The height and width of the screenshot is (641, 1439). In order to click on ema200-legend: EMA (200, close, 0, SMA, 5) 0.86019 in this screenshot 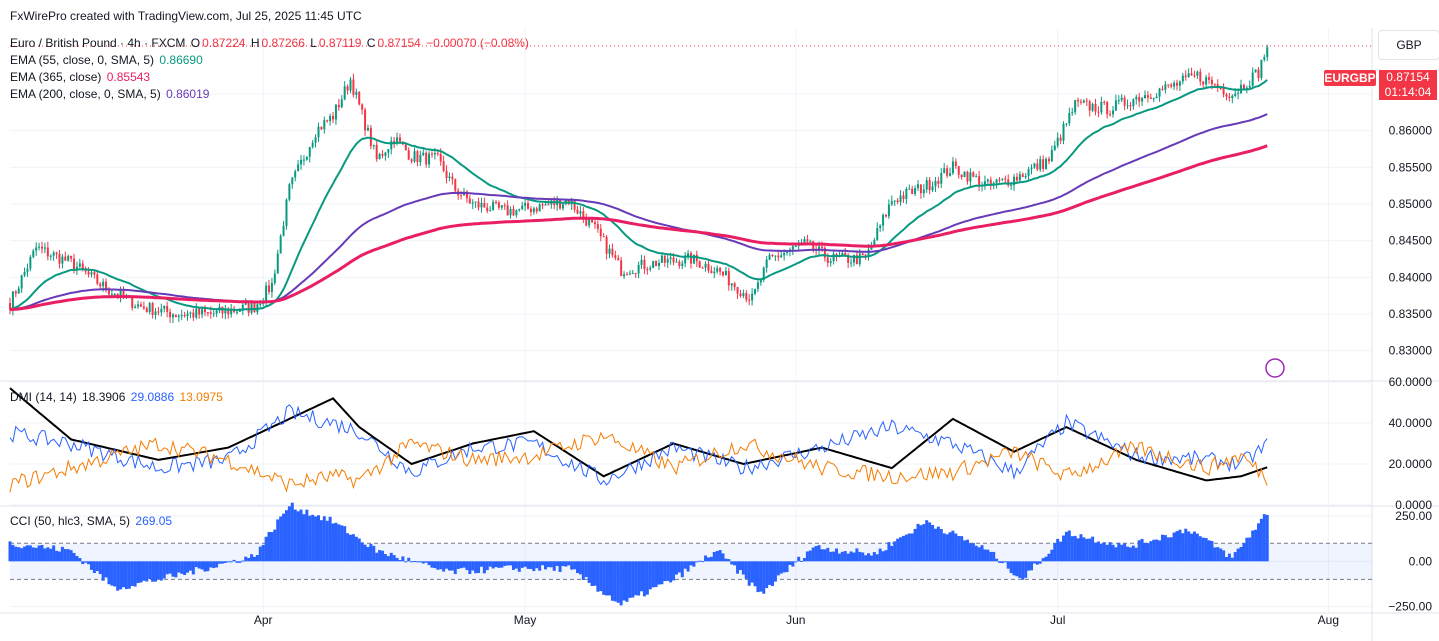, I will do `click(110, 94)`.